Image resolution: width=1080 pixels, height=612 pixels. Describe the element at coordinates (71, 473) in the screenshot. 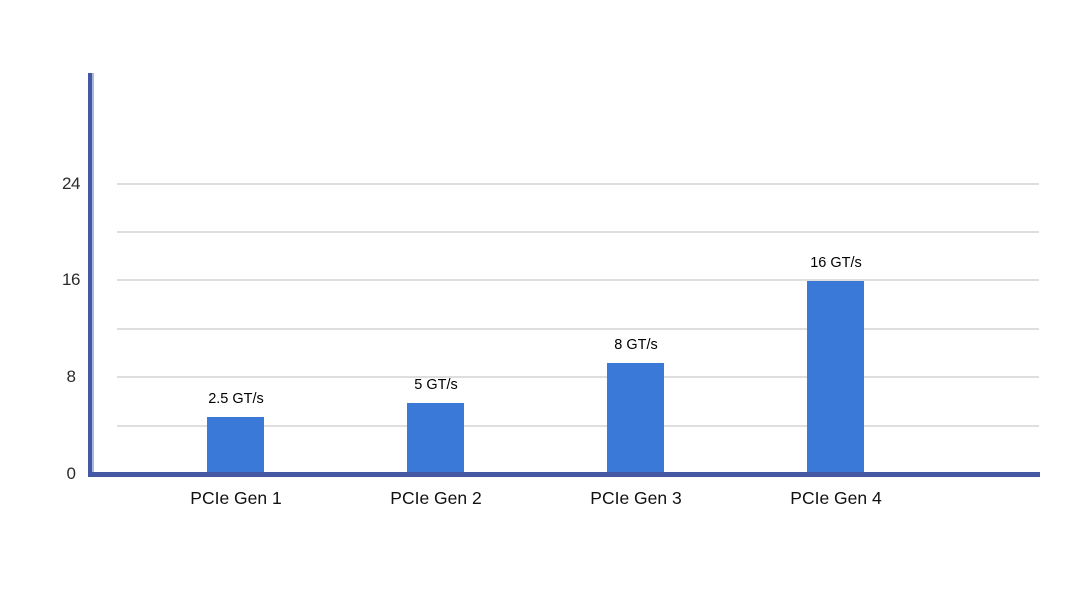

I see `y-tick-label-0: 0` at that location.